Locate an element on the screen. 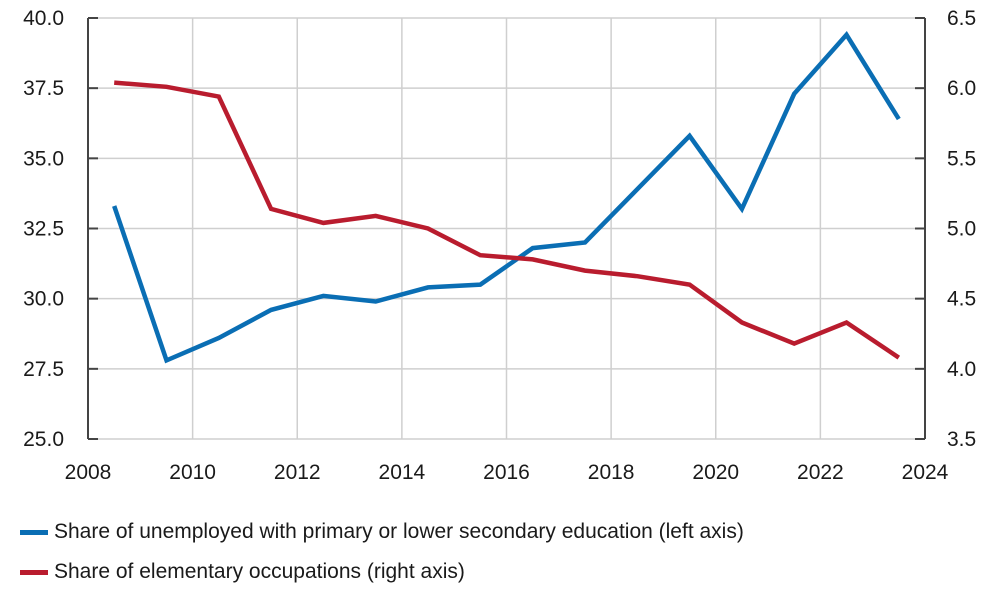 Image resolution: width=1000 pixels, height=600 pixels. x-tick-label: 2008 is located at coordinates (88, 472).